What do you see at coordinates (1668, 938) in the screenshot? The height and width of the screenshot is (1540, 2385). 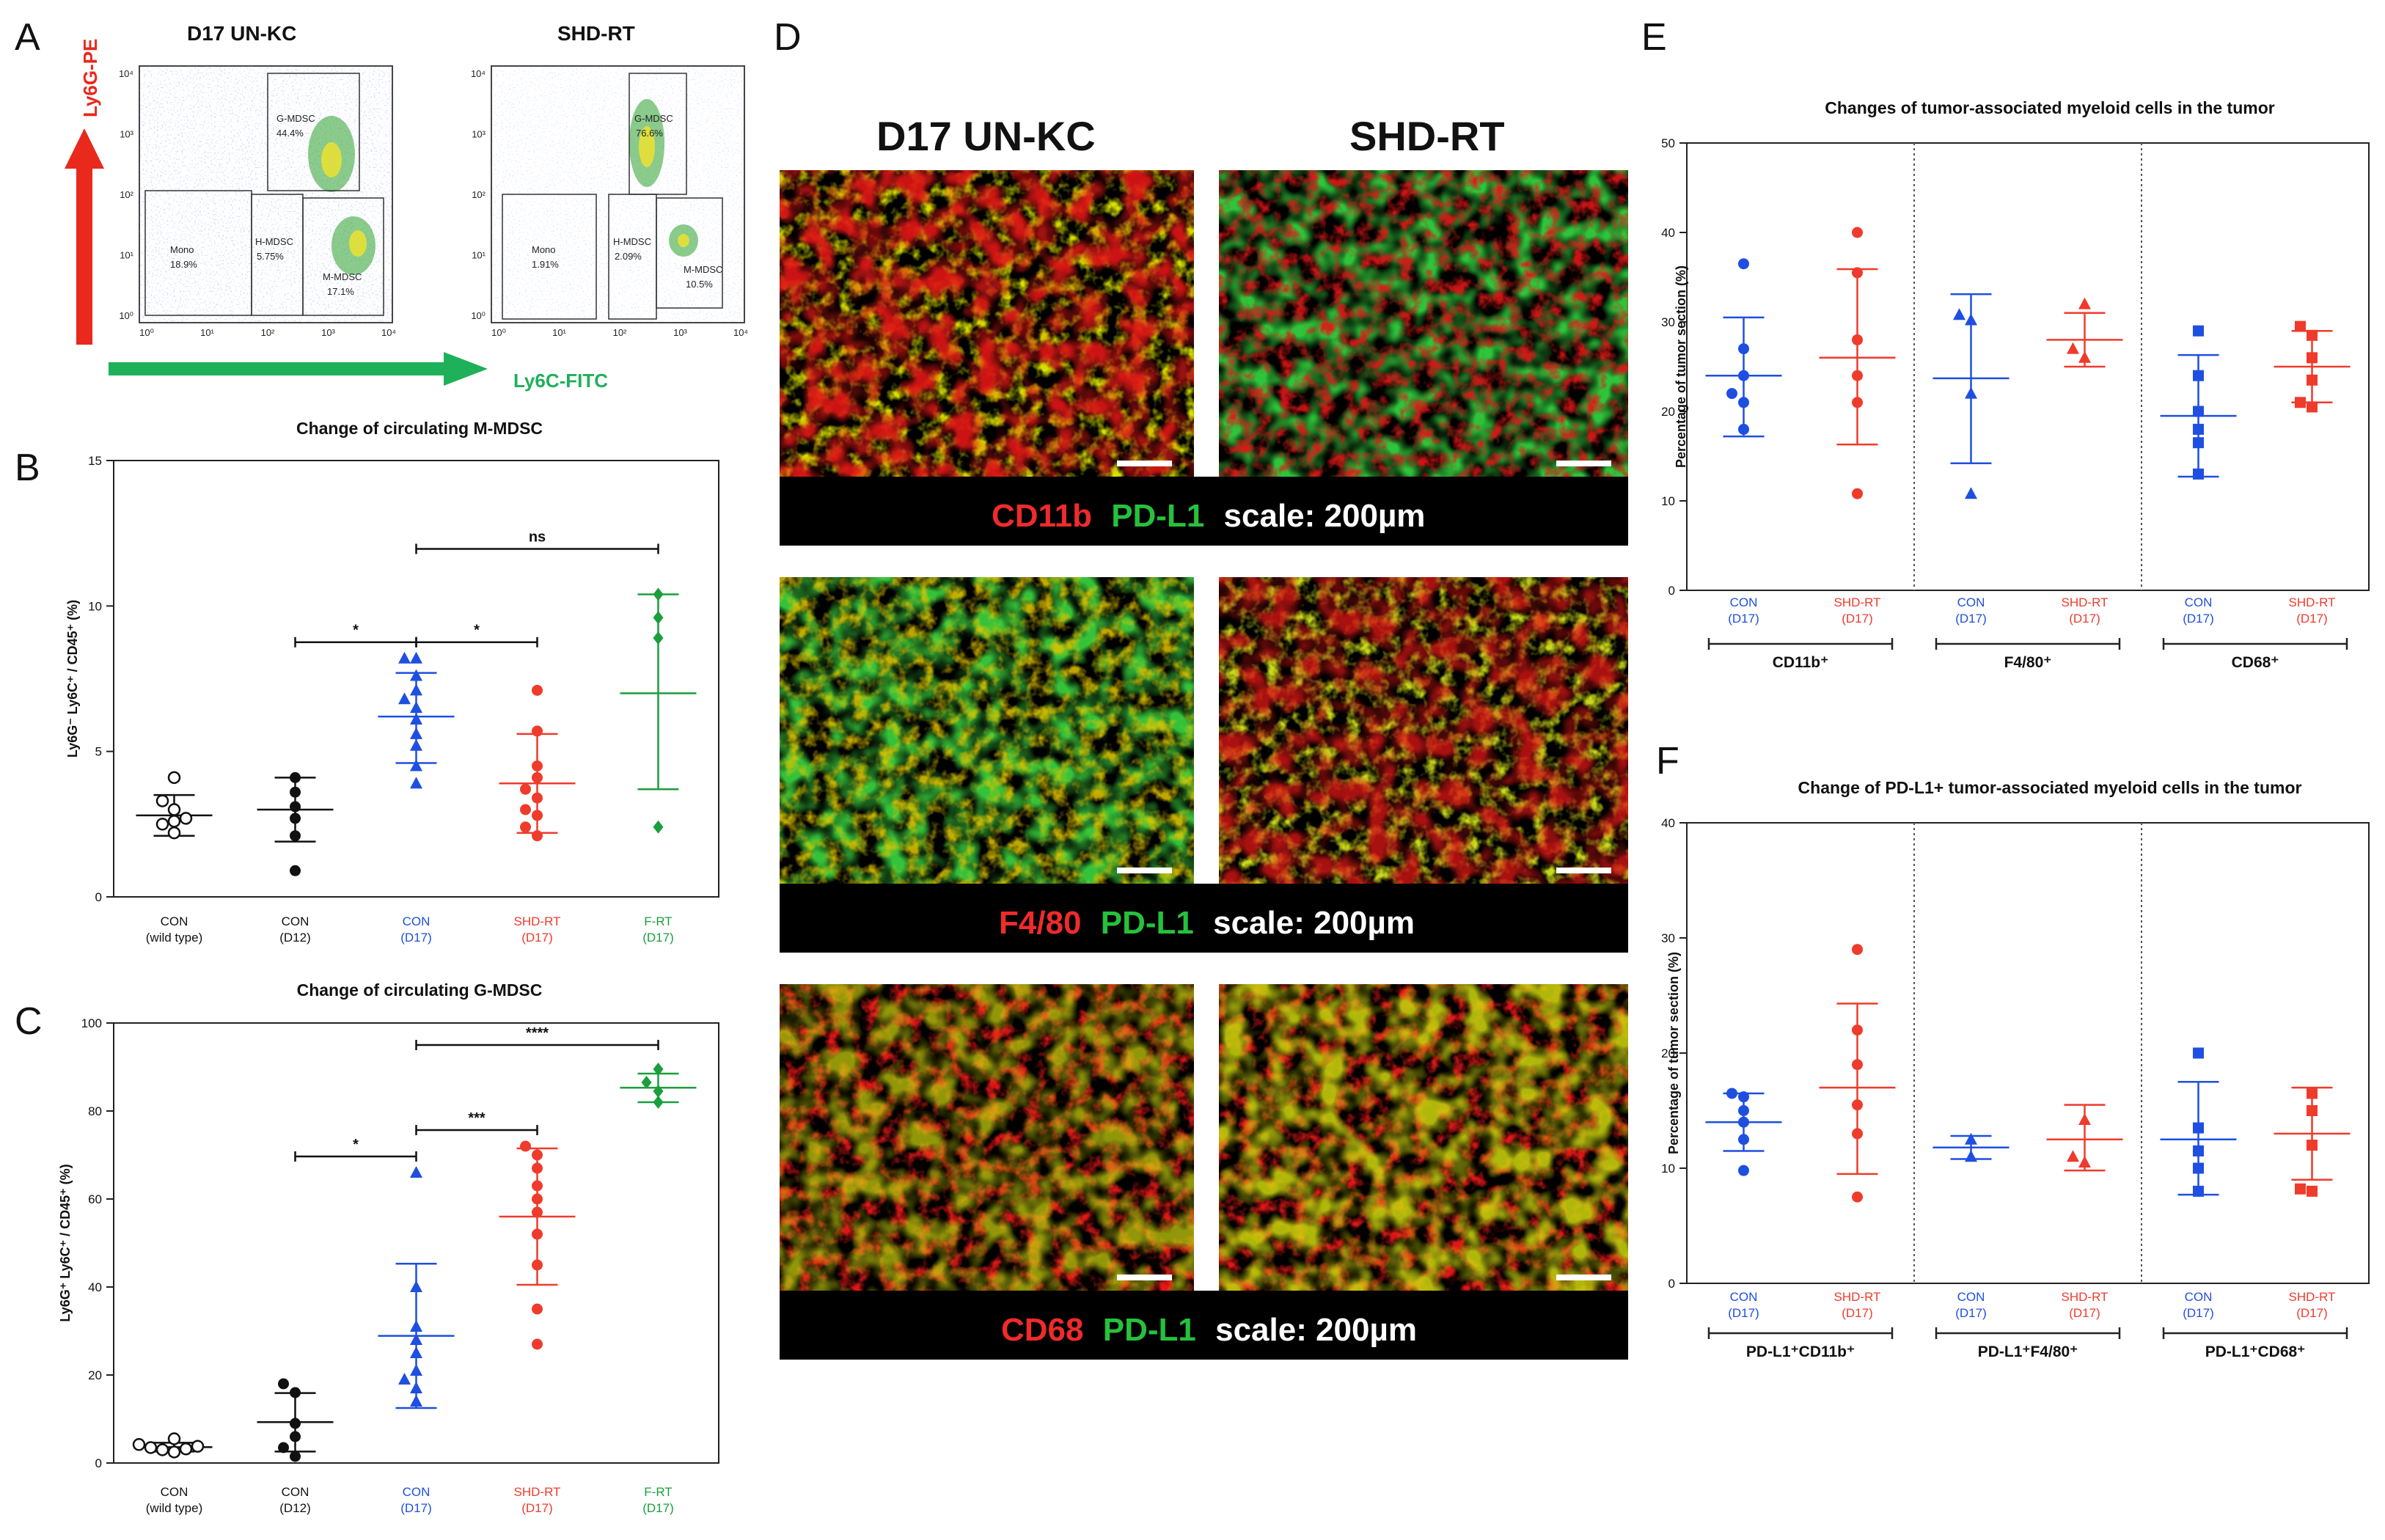 I see `y-tick-label: 30` at bounding box center [1668, 938].